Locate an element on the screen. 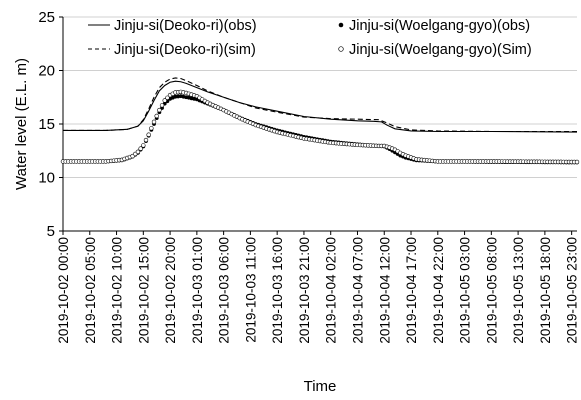 The image size is (581, 400). legend-item: Jinju-si(Woelgang-gyo)(Sim) is located at coordinates (435, 50).